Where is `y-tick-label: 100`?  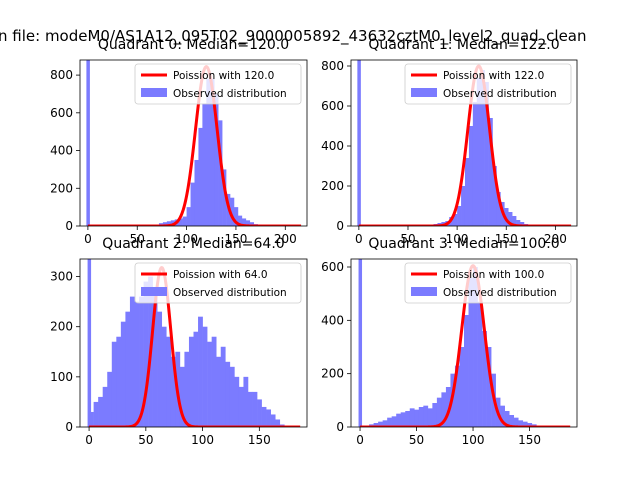 y-tick-label: 100 is located at coordinates (61, 377).